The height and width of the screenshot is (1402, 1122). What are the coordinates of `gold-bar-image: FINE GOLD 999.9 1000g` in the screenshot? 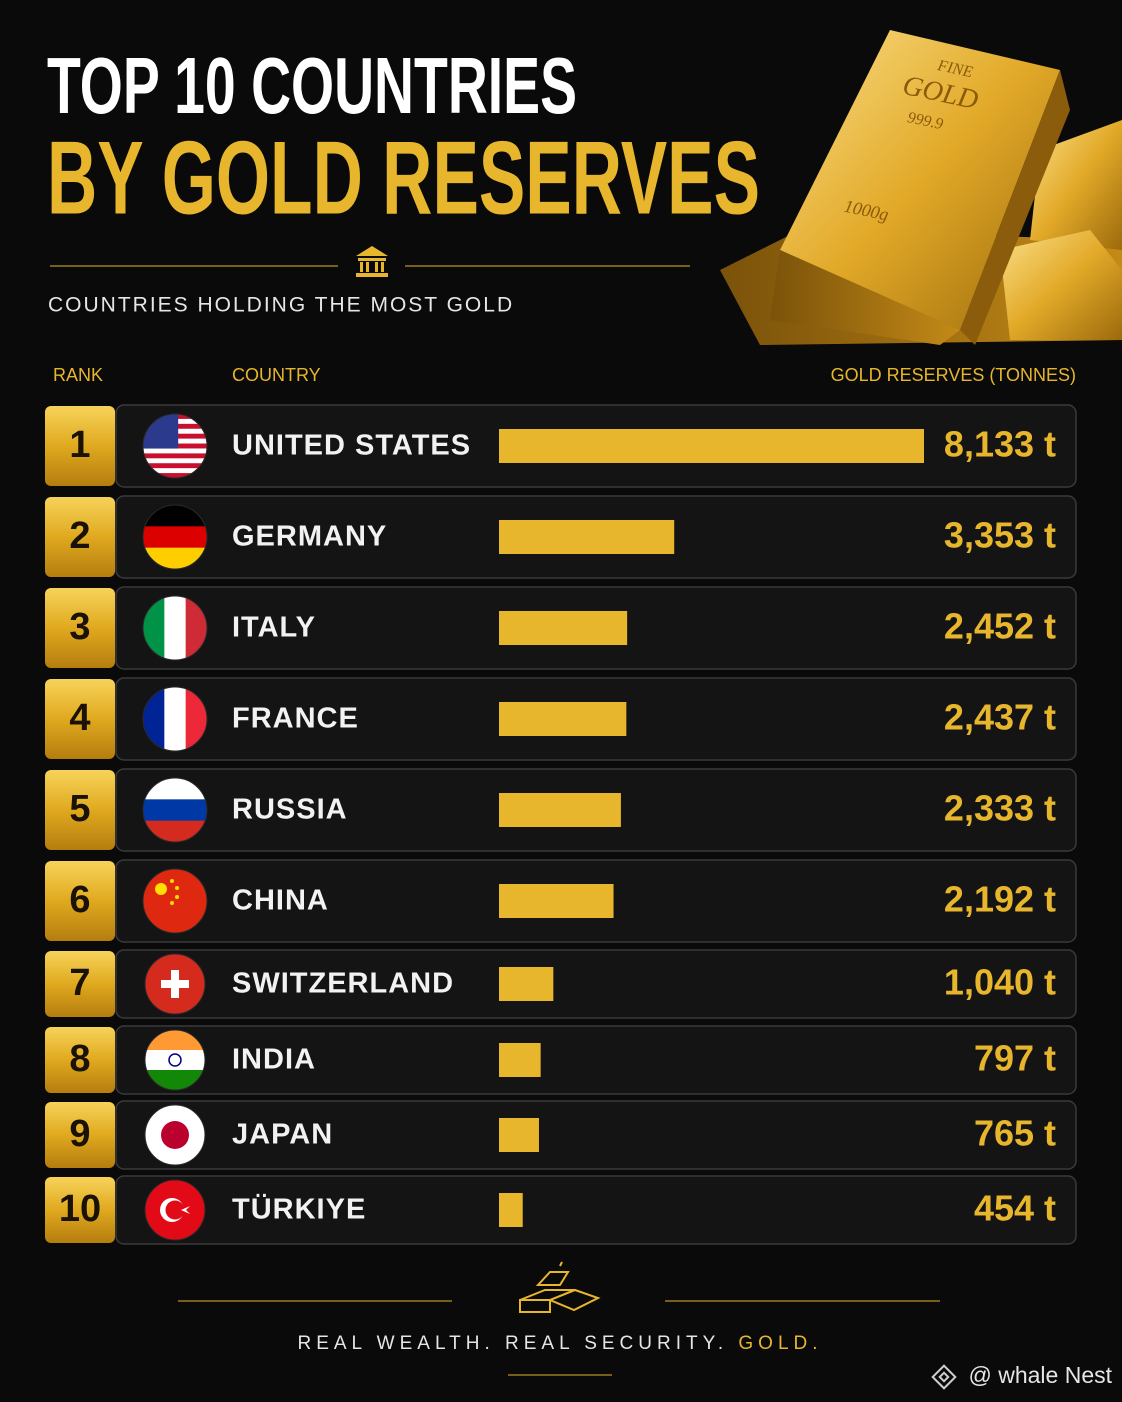 It's located at (921, 187).